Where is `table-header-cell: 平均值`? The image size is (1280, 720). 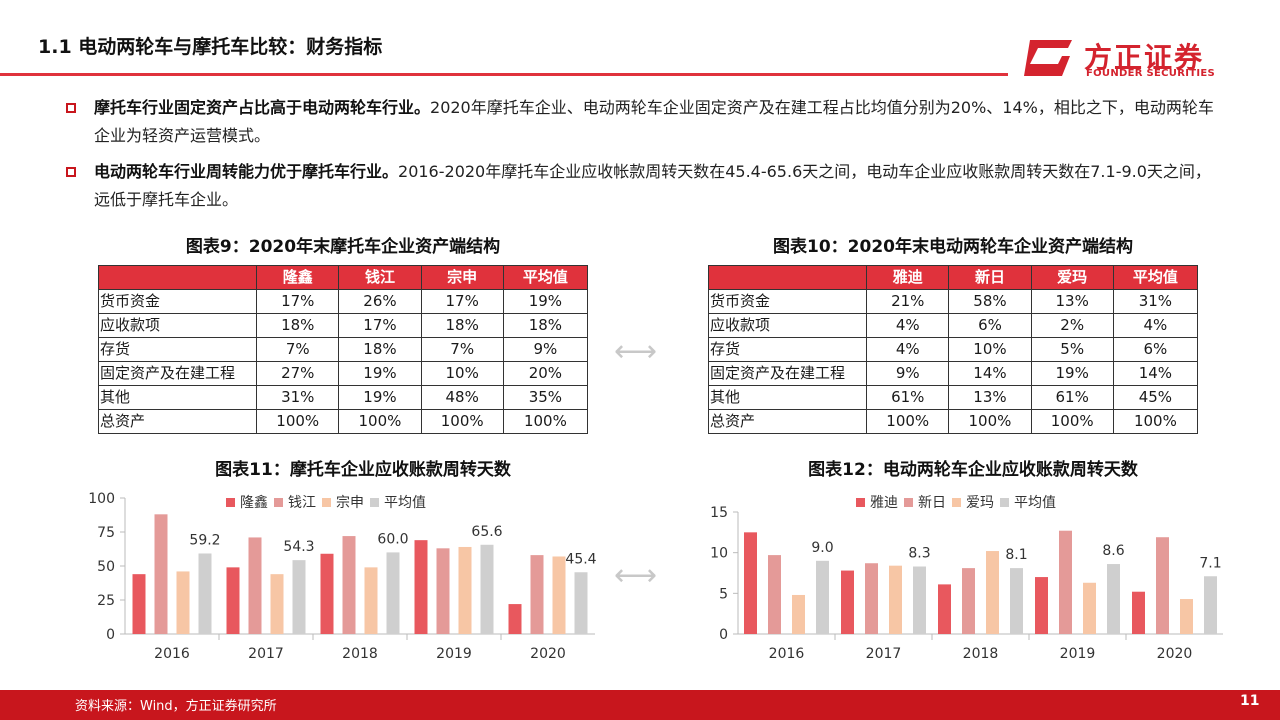
table-header-cell: 平均值 is located at coordinates (1155, 277).